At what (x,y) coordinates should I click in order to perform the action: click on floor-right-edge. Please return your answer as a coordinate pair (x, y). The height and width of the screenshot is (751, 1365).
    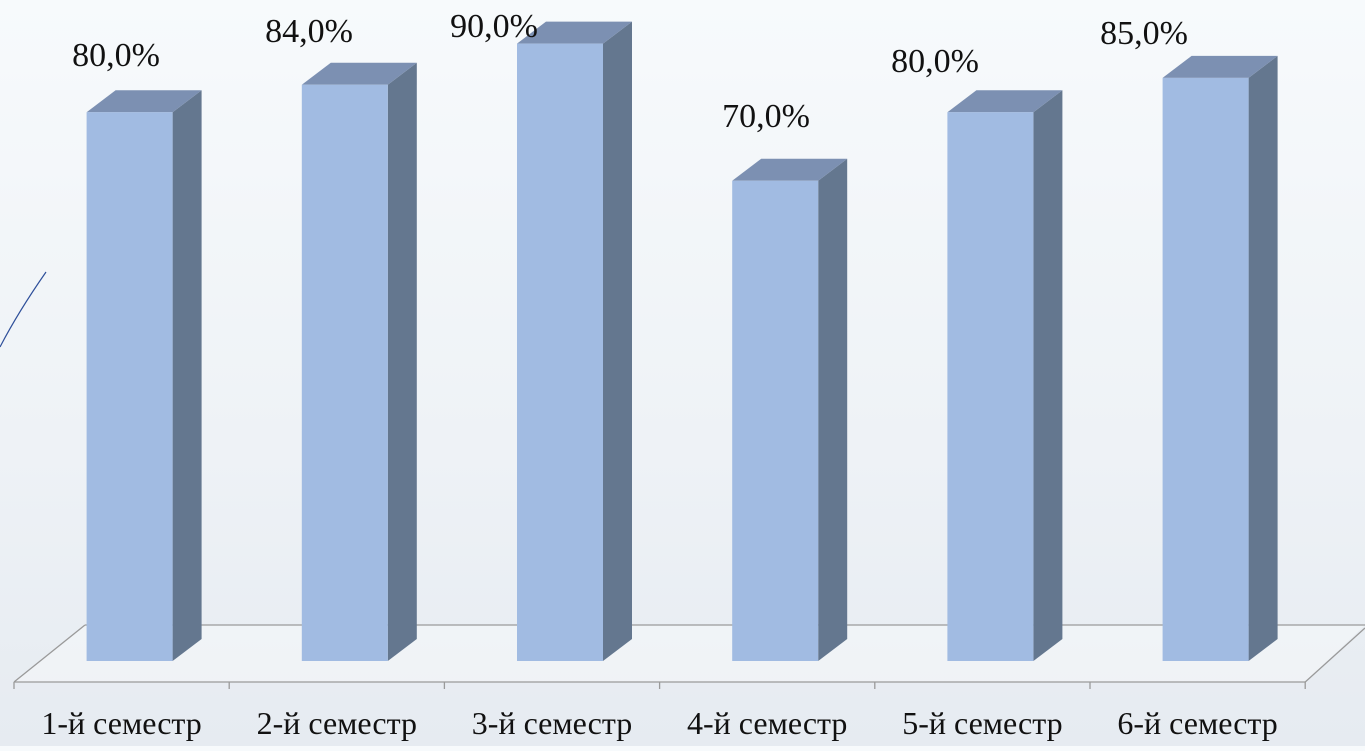
    Looking at the image, I should click on (1334, 655).